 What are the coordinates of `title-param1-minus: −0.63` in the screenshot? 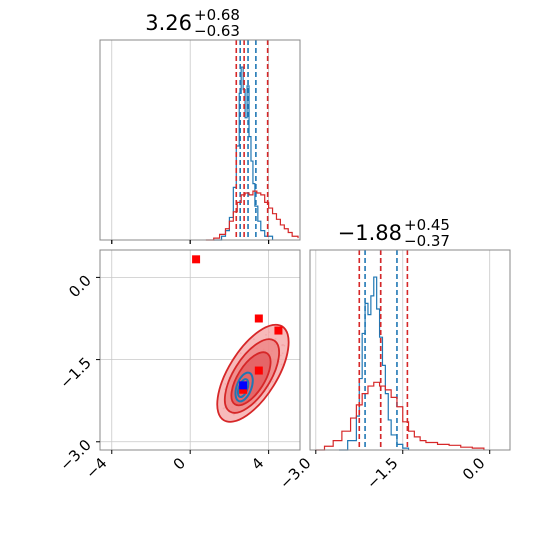 It's located at (217, 31).